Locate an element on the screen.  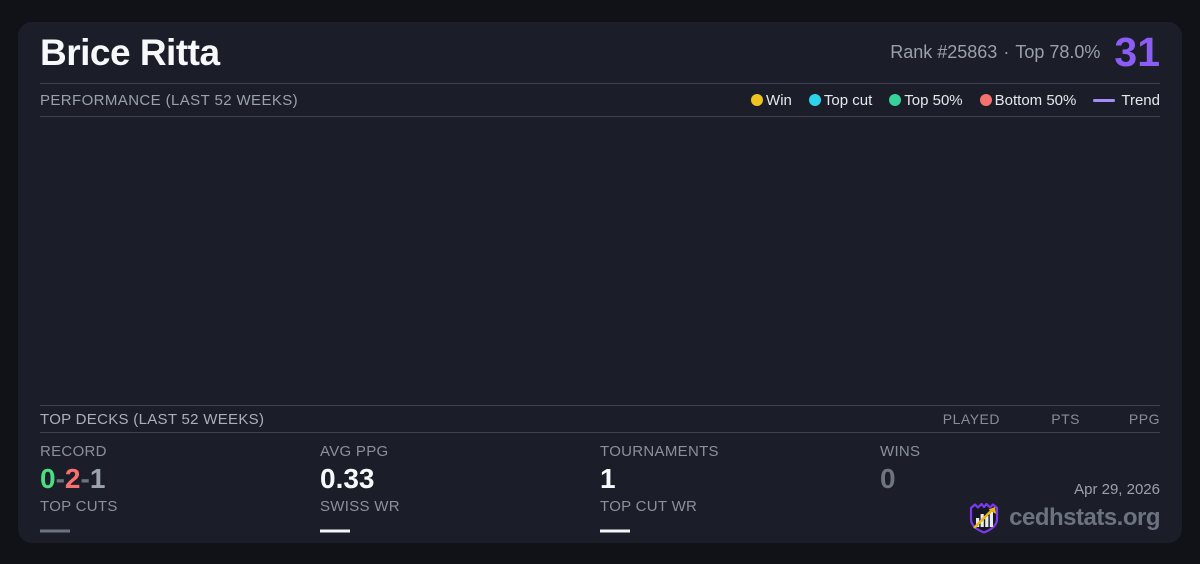
legend-item-bottom-50: Bottom 50% is located at coordinates (1028, 100).